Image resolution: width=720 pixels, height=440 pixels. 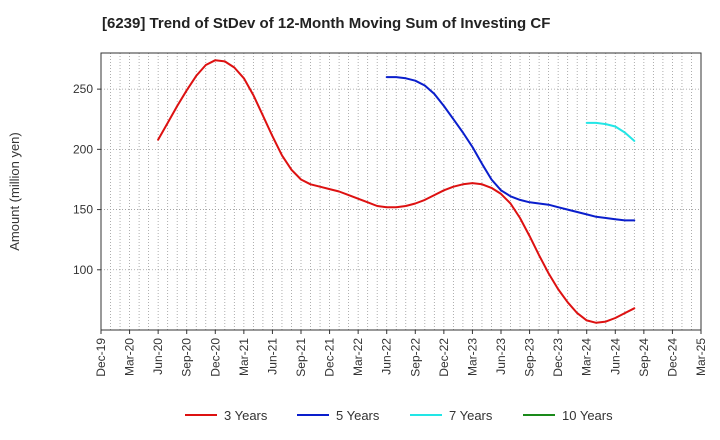 I want to click on x-tick-label: Jun-23, so click(x=501, y=356).